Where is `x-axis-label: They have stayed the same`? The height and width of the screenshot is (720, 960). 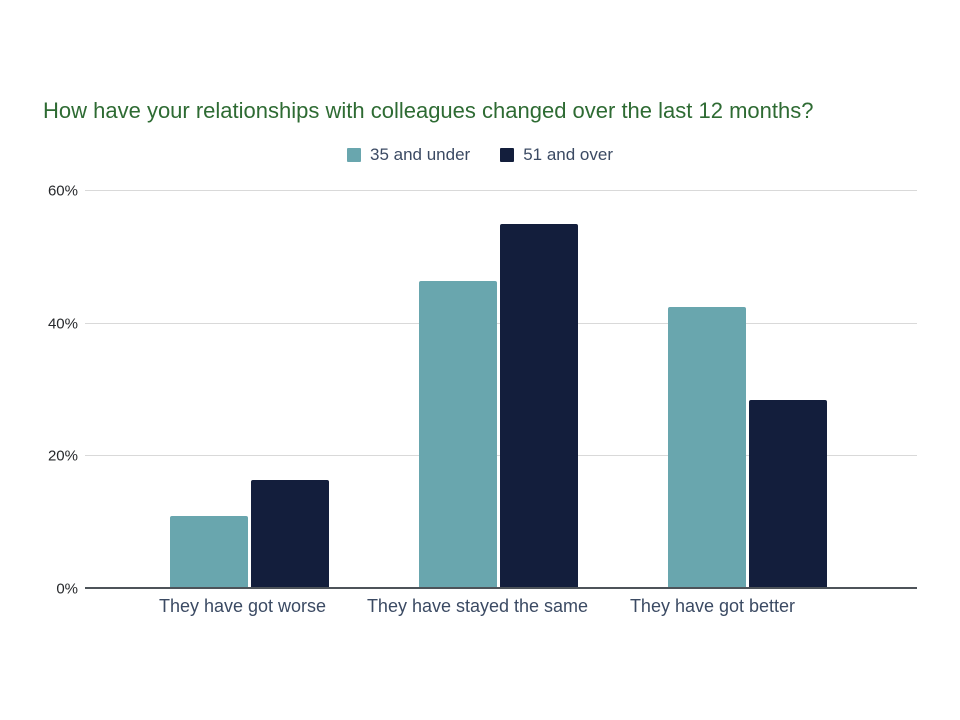
x-axis-label: They have stayed the same is located at coordinates (477, 606).